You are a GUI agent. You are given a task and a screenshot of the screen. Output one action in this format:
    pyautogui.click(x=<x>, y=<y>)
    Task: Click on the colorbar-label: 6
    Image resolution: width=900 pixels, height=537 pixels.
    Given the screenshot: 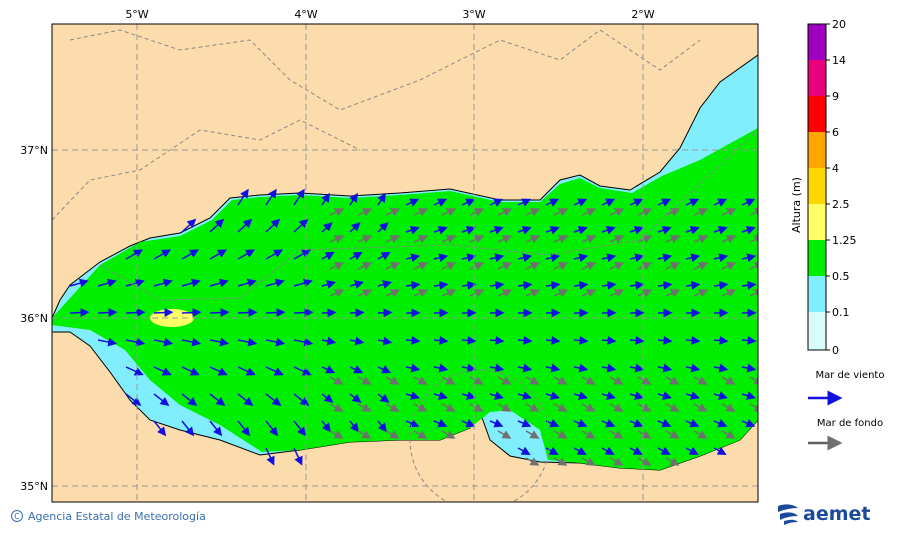 What is the action you would take?
    pyautogui.click(x=835, y=132)
    